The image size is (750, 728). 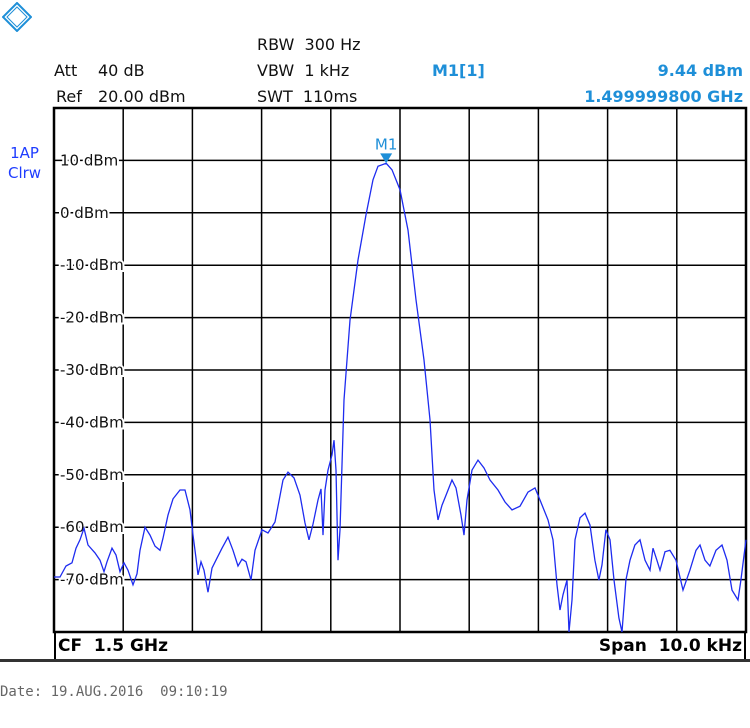 I want to click on y-tick-label: 10 dBm, so click(x=89, y=160).